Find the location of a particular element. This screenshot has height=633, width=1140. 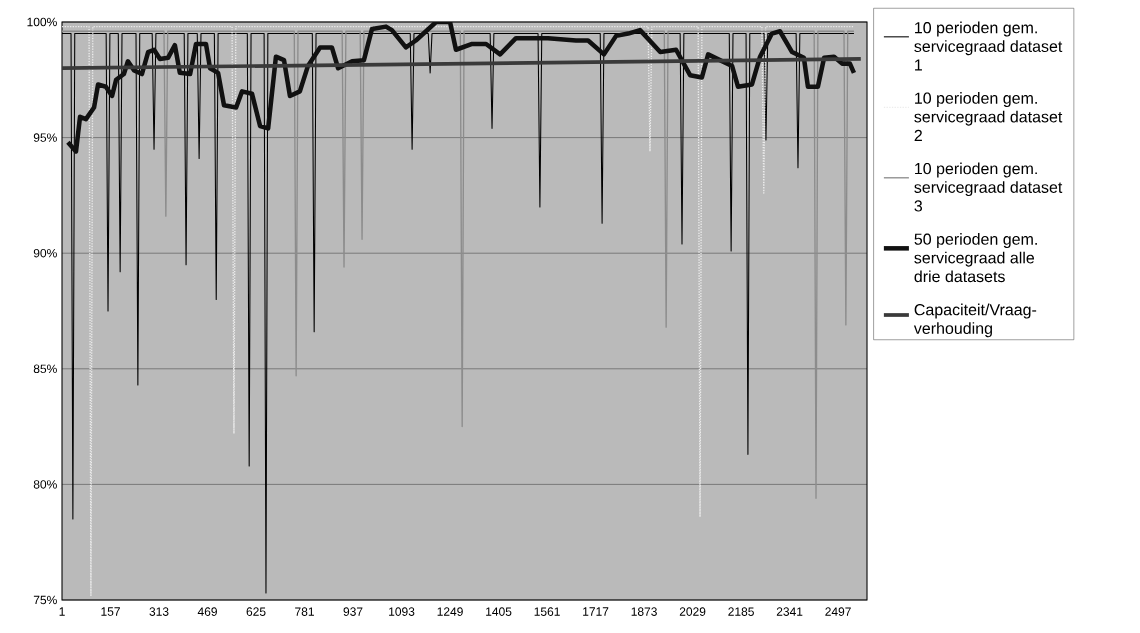

x-tick-label: 2185 is located at coordinates (741, 611).